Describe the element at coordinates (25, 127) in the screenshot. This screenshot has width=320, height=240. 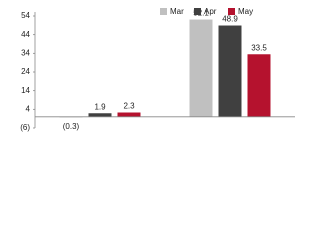
I see `y-tick-label: (6)` at that location.